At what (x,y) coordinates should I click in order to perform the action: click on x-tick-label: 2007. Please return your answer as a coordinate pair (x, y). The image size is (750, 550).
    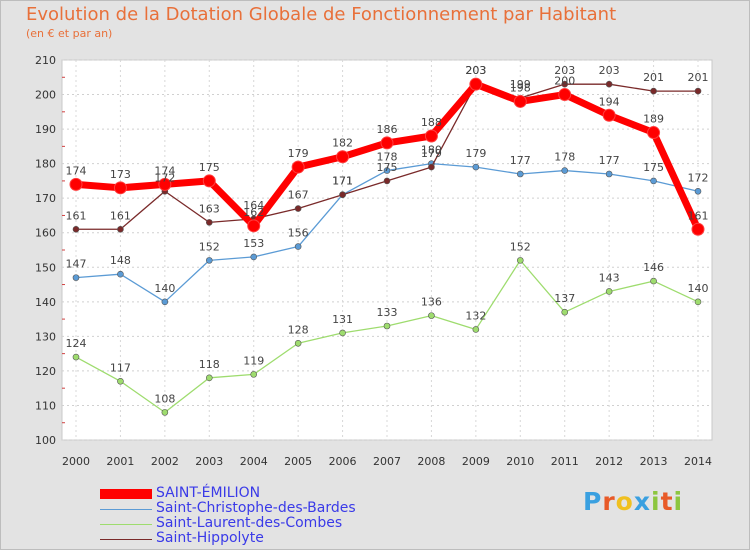
    Looking at the image, I should click on (387, 461).